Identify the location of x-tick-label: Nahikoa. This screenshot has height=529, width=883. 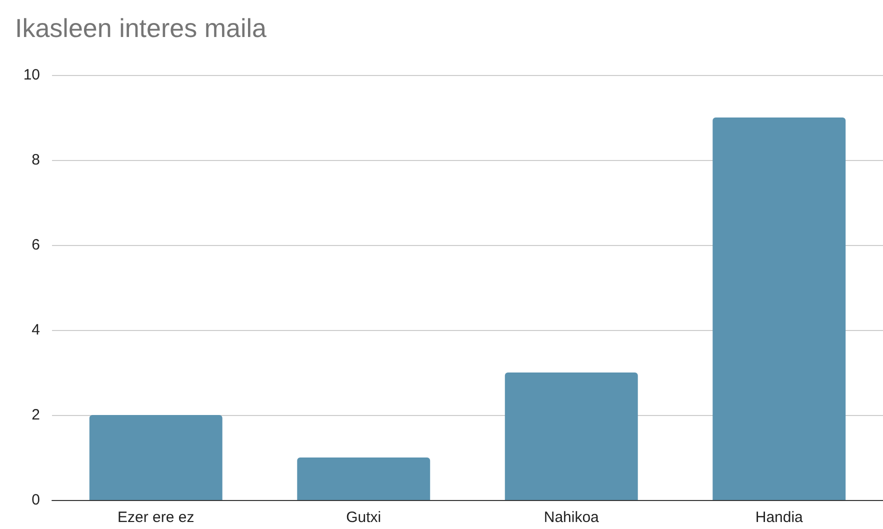
(572, 517).